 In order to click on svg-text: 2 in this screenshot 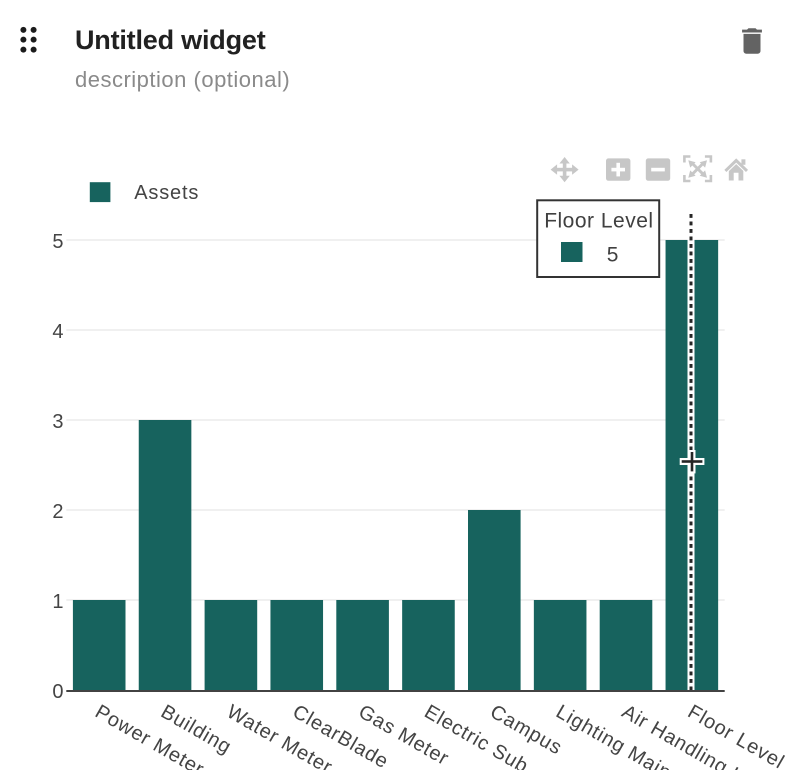, I will do `click(57, 512)`.